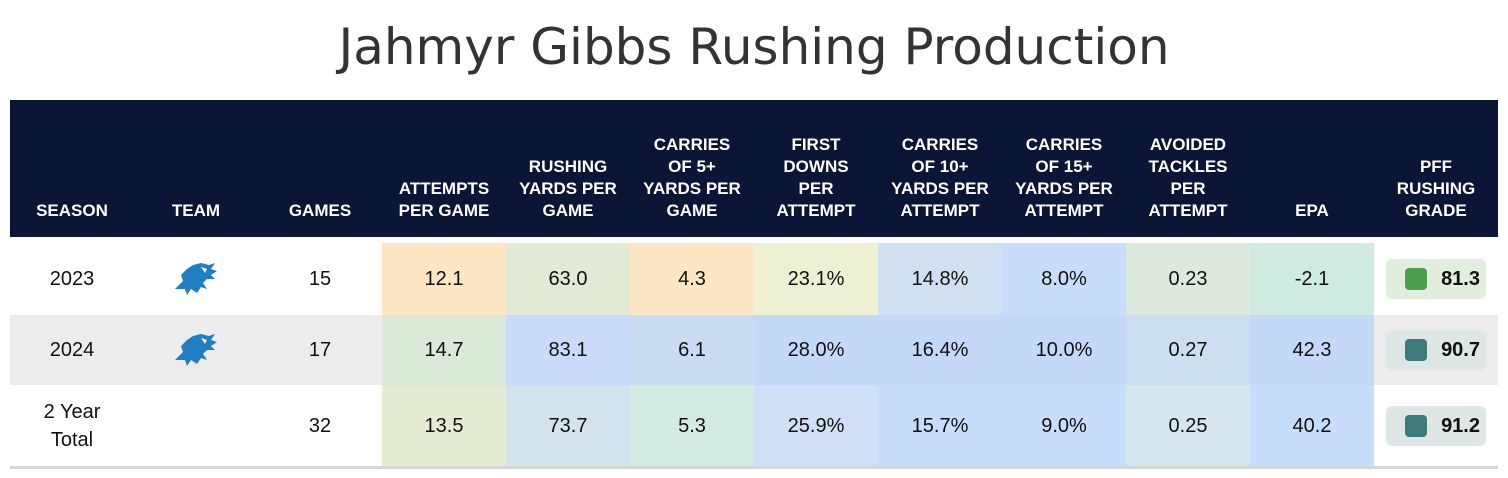  What do you see at coordinates (320, 349) in the screenshot?
I see `games-cell: 17` at bounding box center [320, 349].